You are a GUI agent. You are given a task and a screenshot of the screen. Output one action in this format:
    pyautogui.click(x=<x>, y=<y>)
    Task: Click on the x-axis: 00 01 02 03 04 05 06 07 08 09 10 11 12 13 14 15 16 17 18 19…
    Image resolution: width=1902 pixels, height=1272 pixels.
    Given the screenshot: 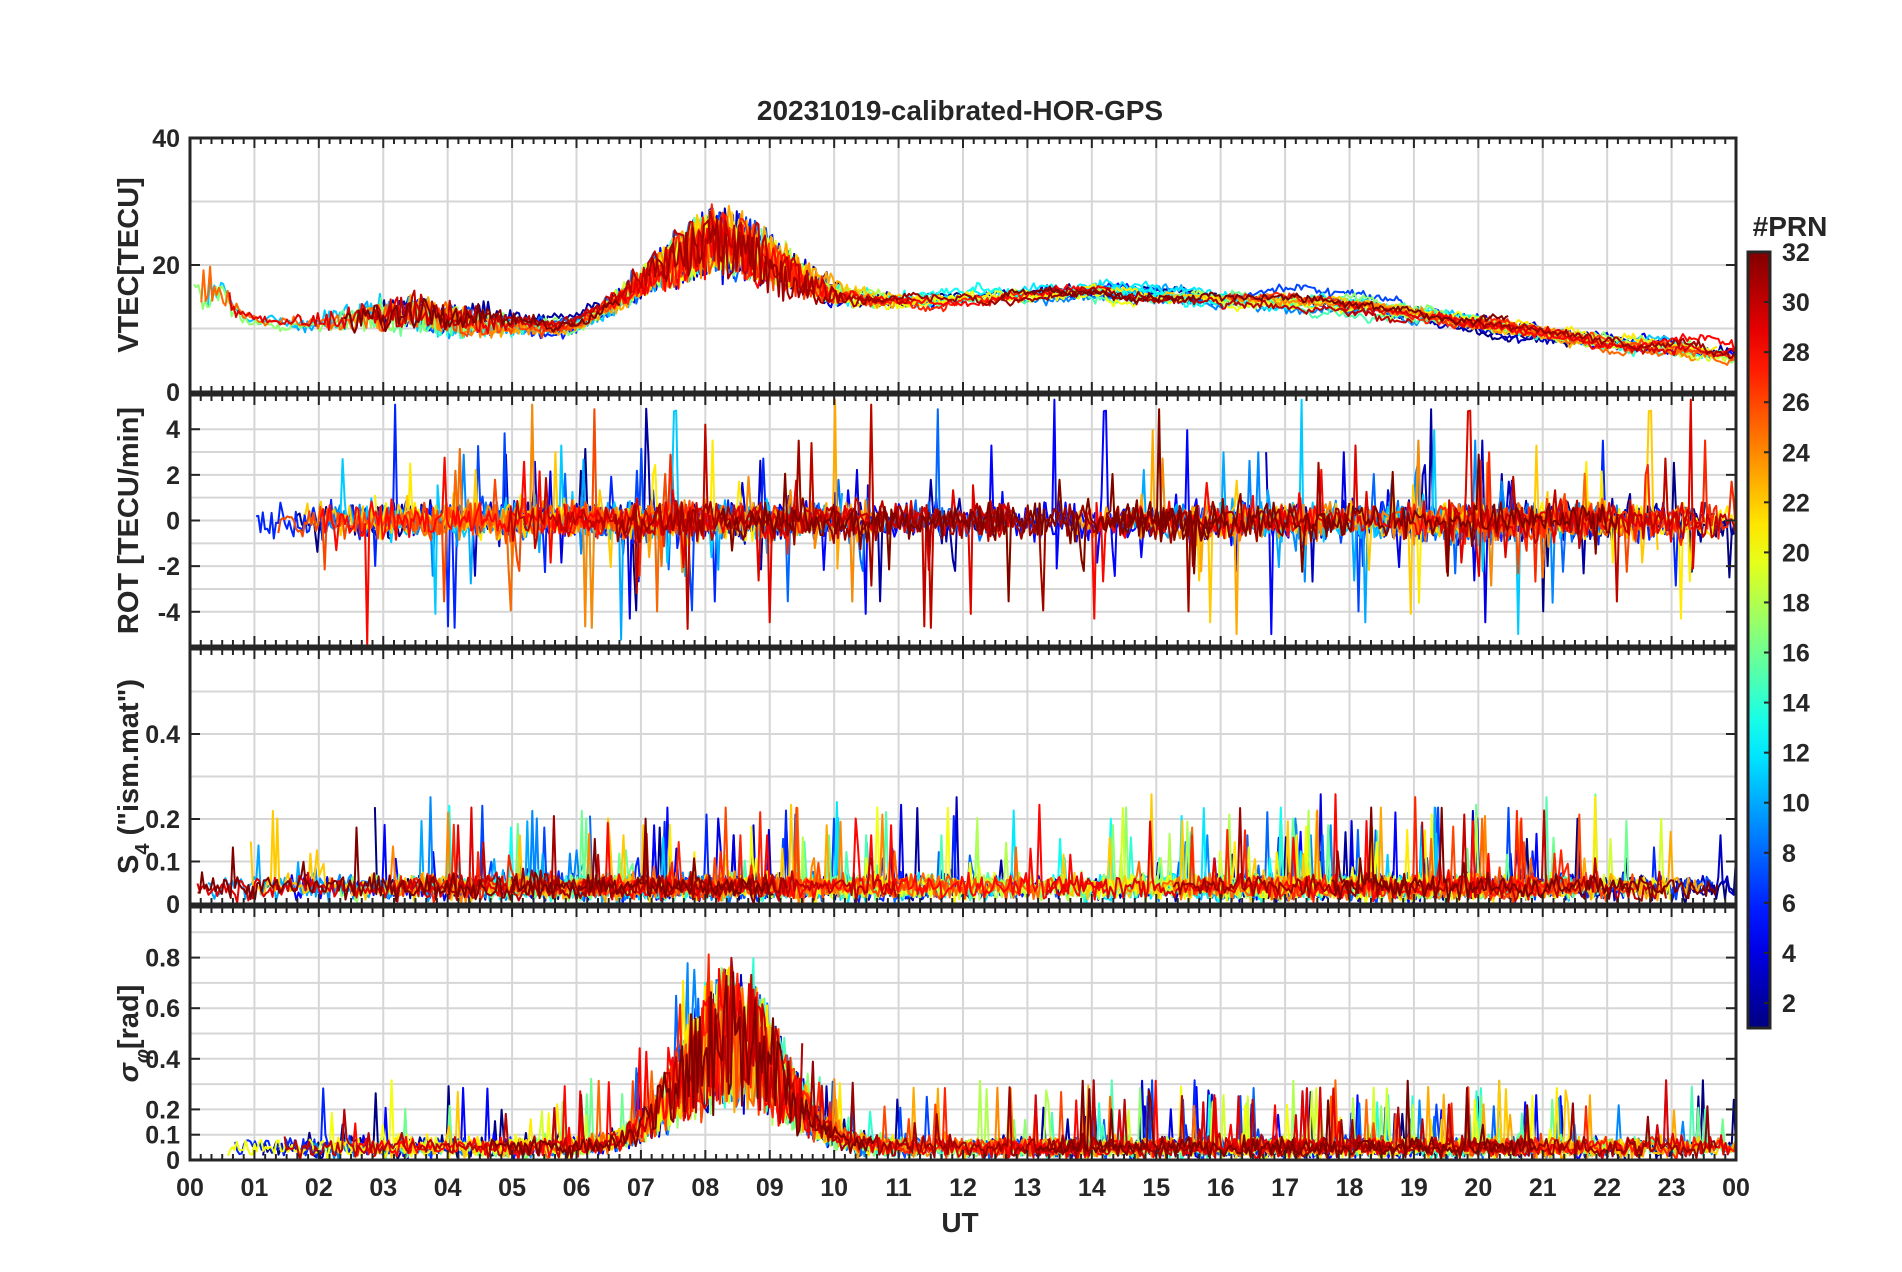 What is the action you would take?
    pyautogui.click(x=963, y=1188)
    